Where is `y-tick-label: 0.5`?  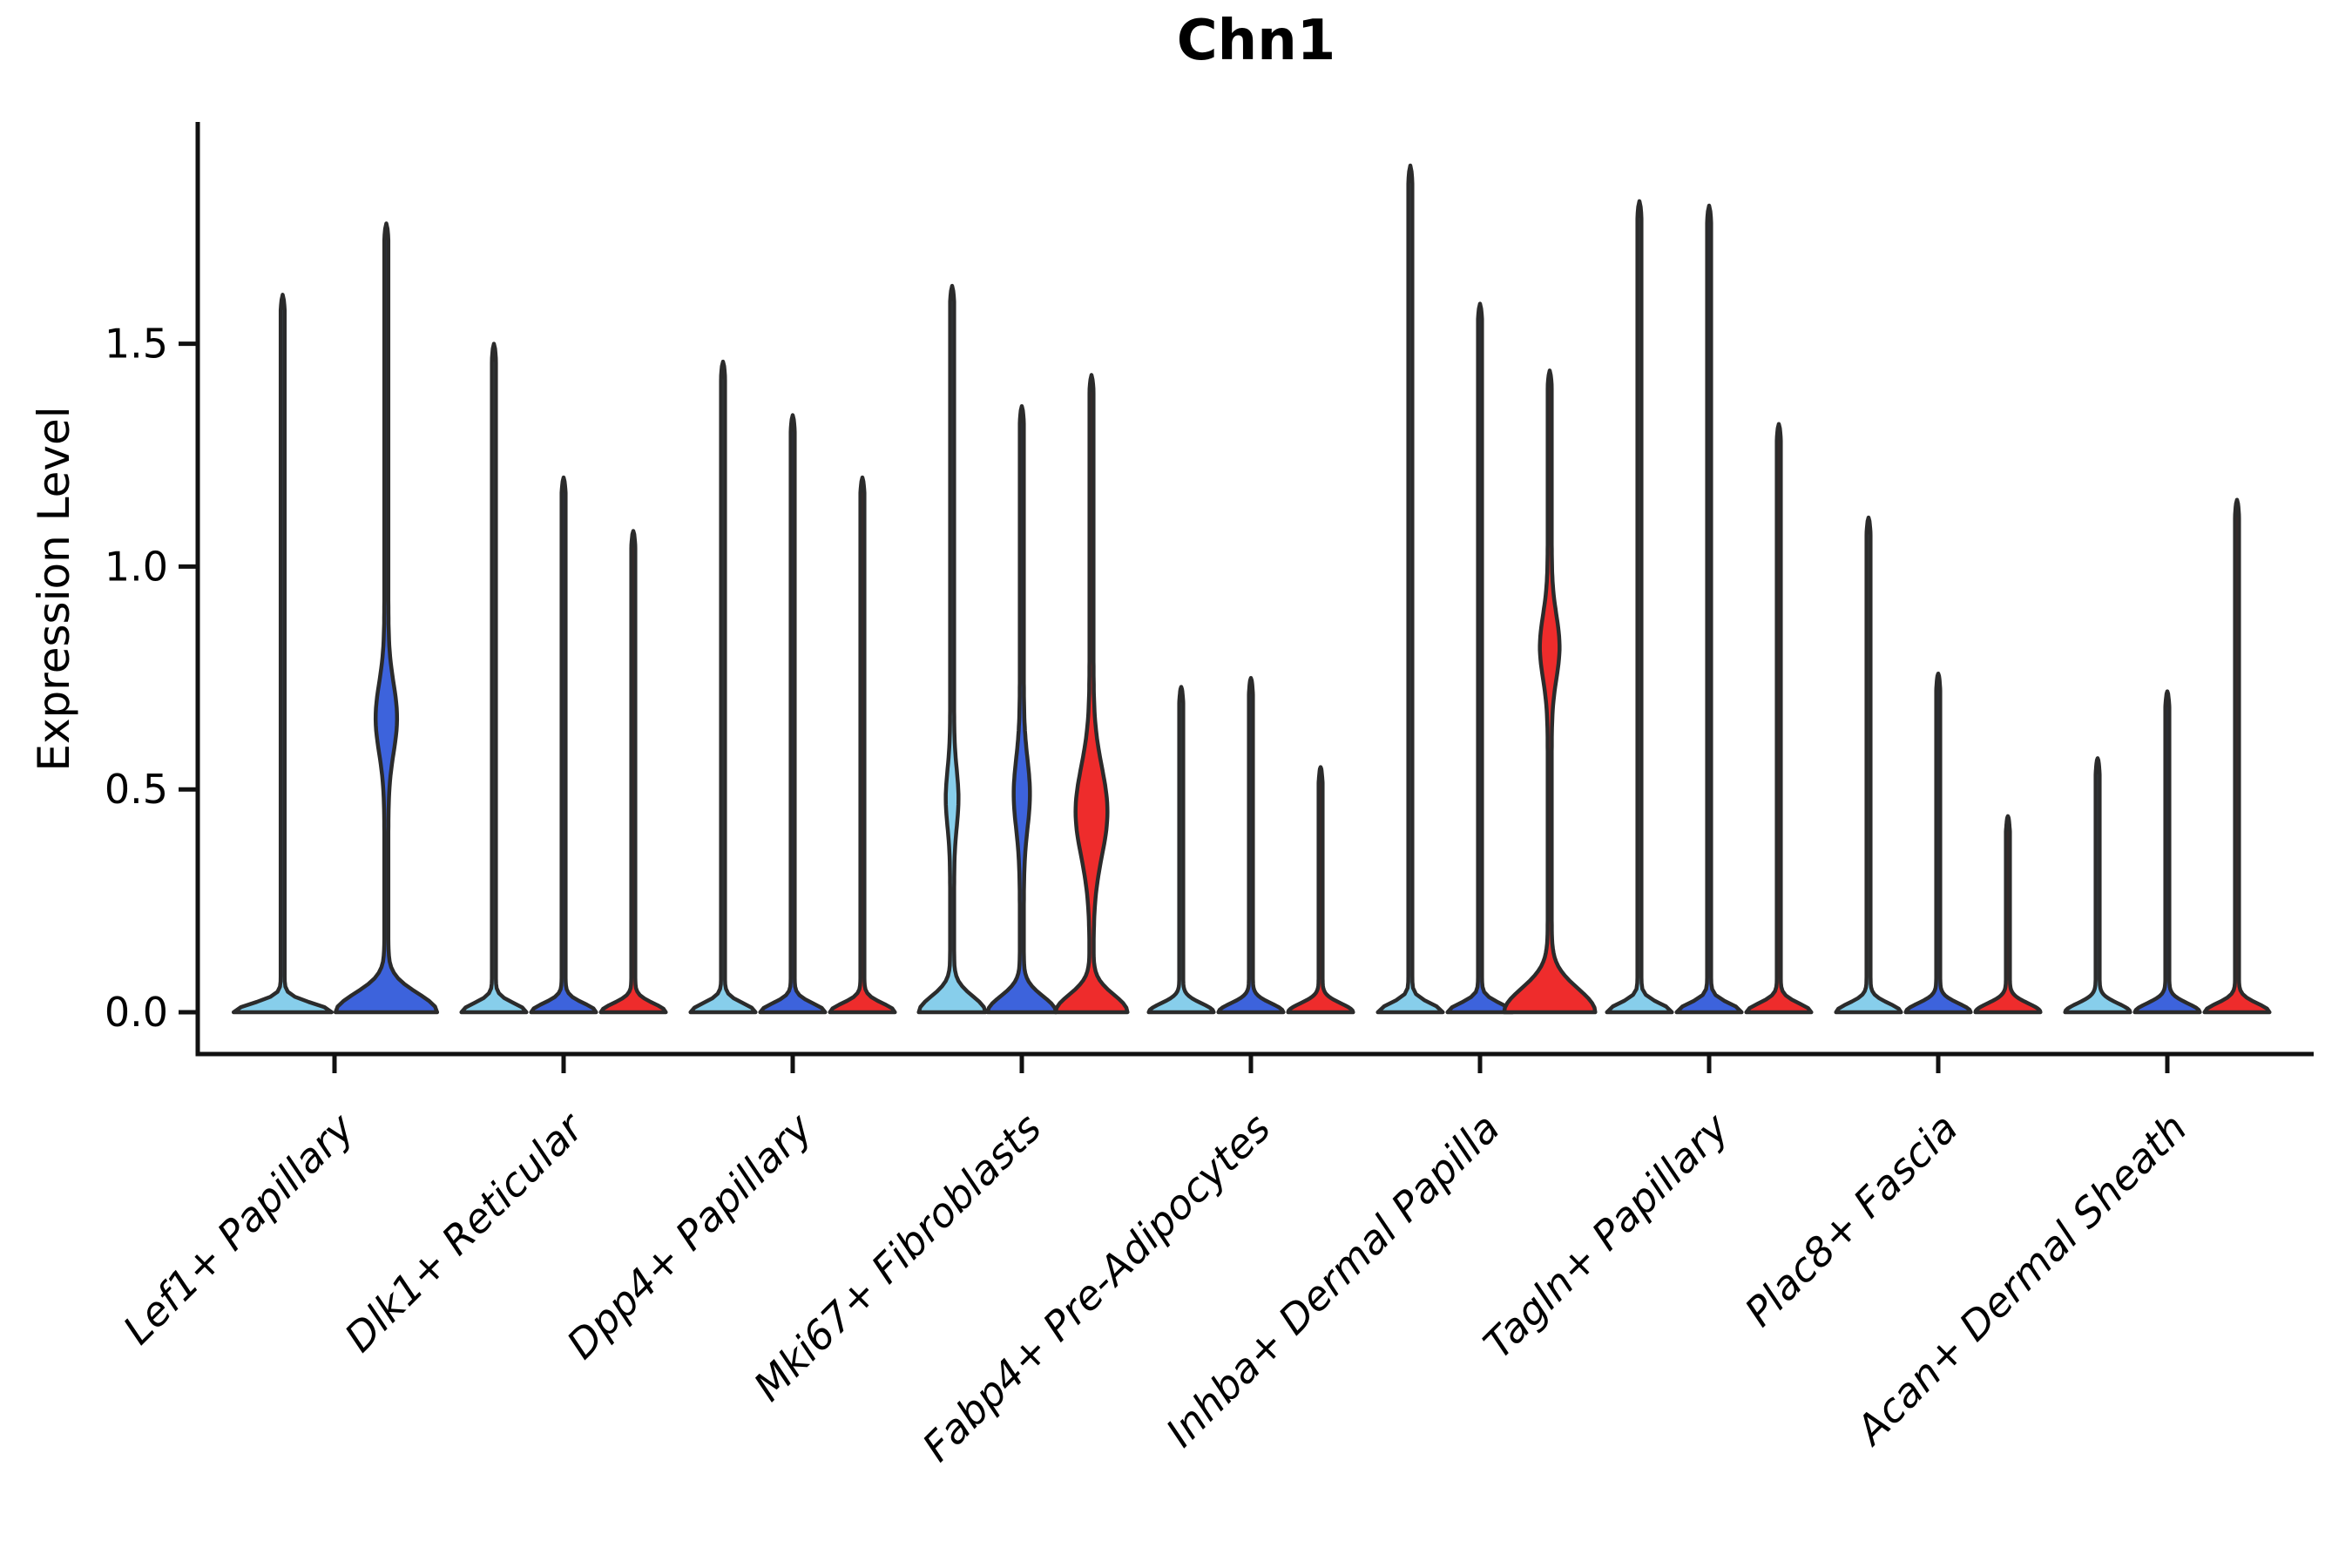
y-tick-label: 0.5 is located at coordinates (136, 790).